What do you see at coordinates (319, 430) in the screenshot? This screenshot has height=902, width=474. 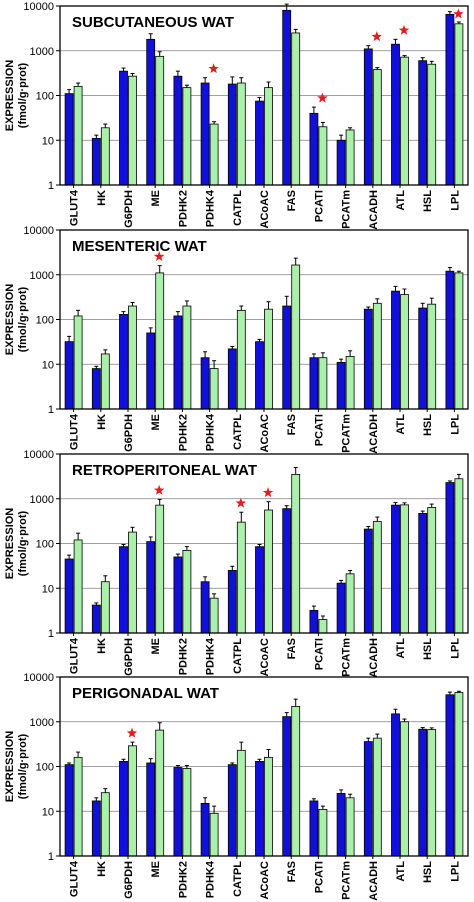 I see `x-label-pcati: PCATI` at bounding box center [319, 430].